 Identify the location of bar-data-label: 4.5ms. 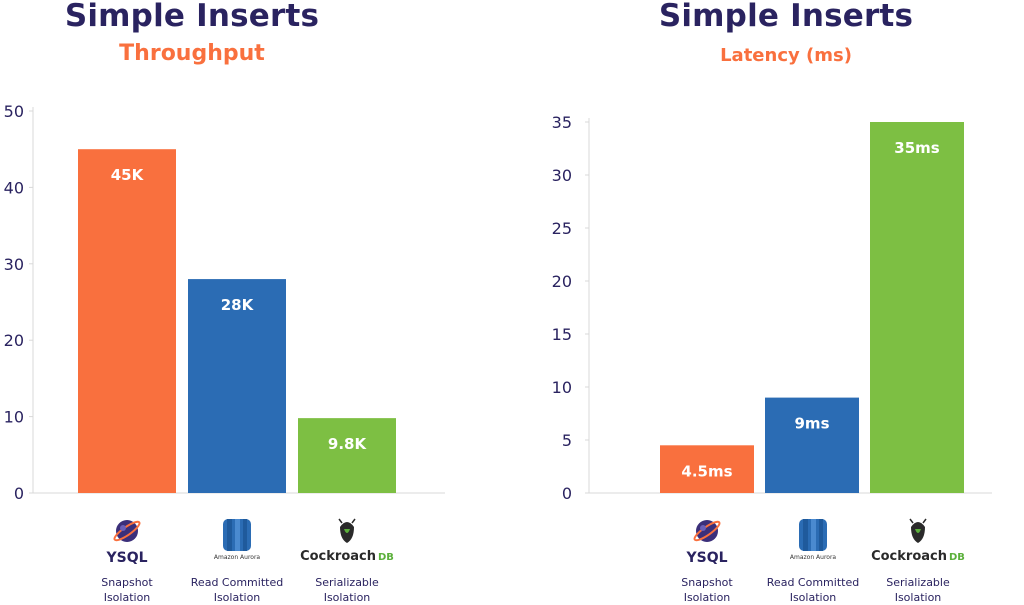
(706, 471).